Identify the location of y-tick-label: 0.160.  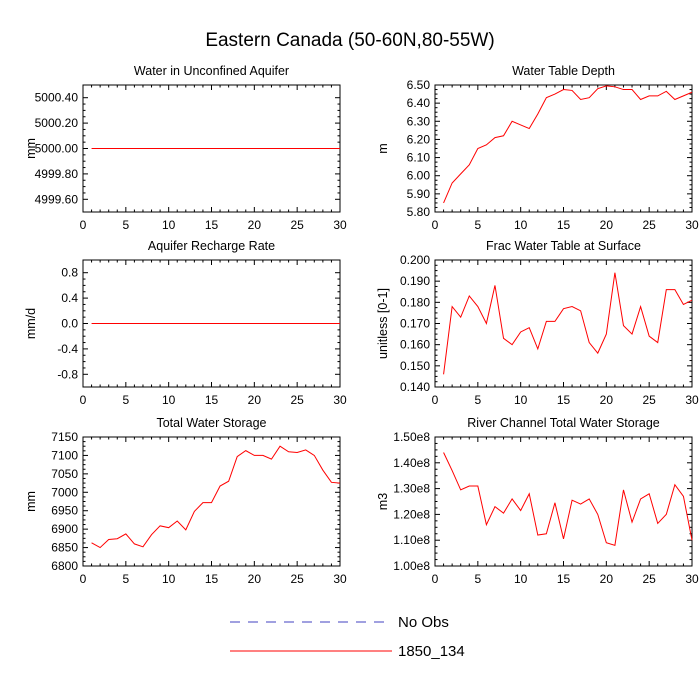
(415, 345).